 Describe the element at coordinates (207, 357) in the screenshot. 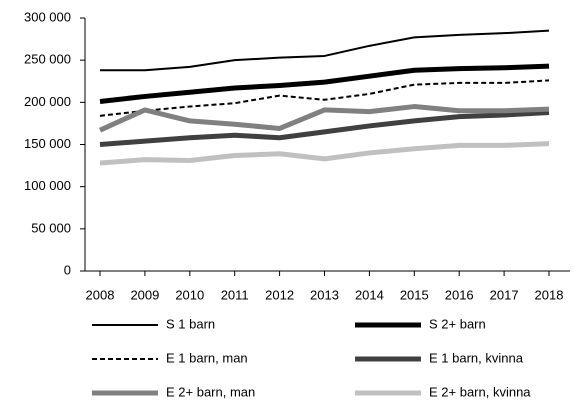

I see `legend-label: E 1 barn, man` at that location.